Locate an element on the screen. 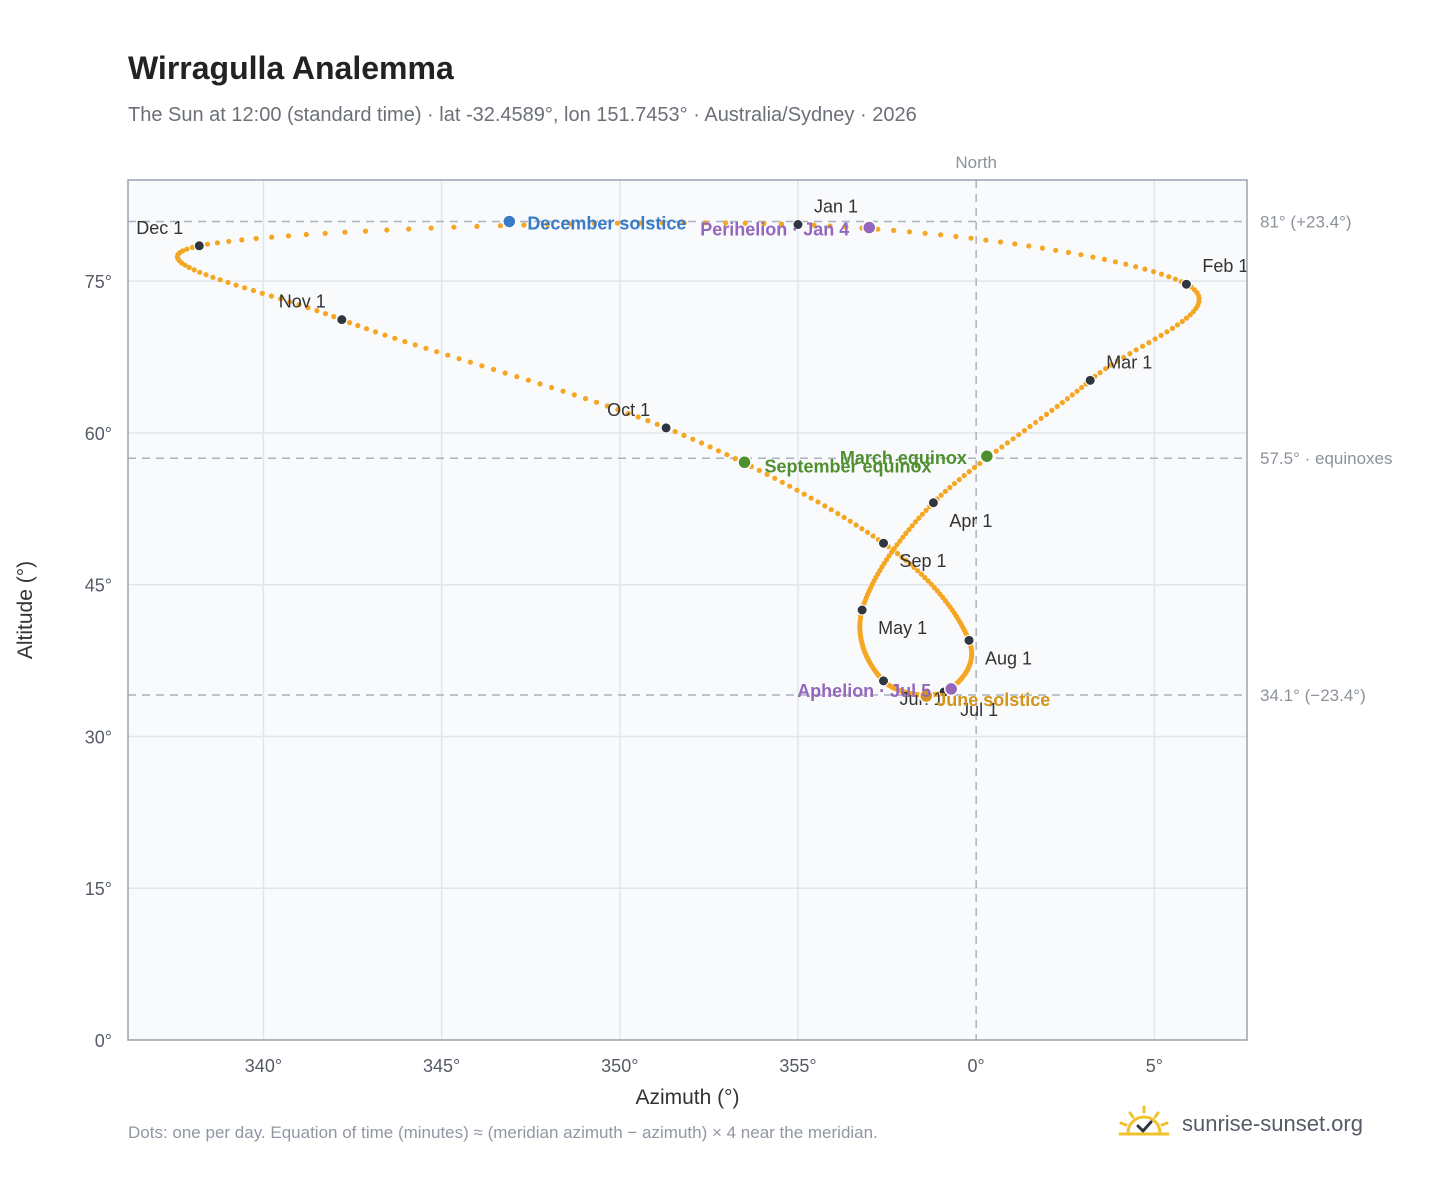 The height and width of the screenshot is (1188, 1448). event-label: Perihelion · Jan 4 is located at coordinates (774, 230).